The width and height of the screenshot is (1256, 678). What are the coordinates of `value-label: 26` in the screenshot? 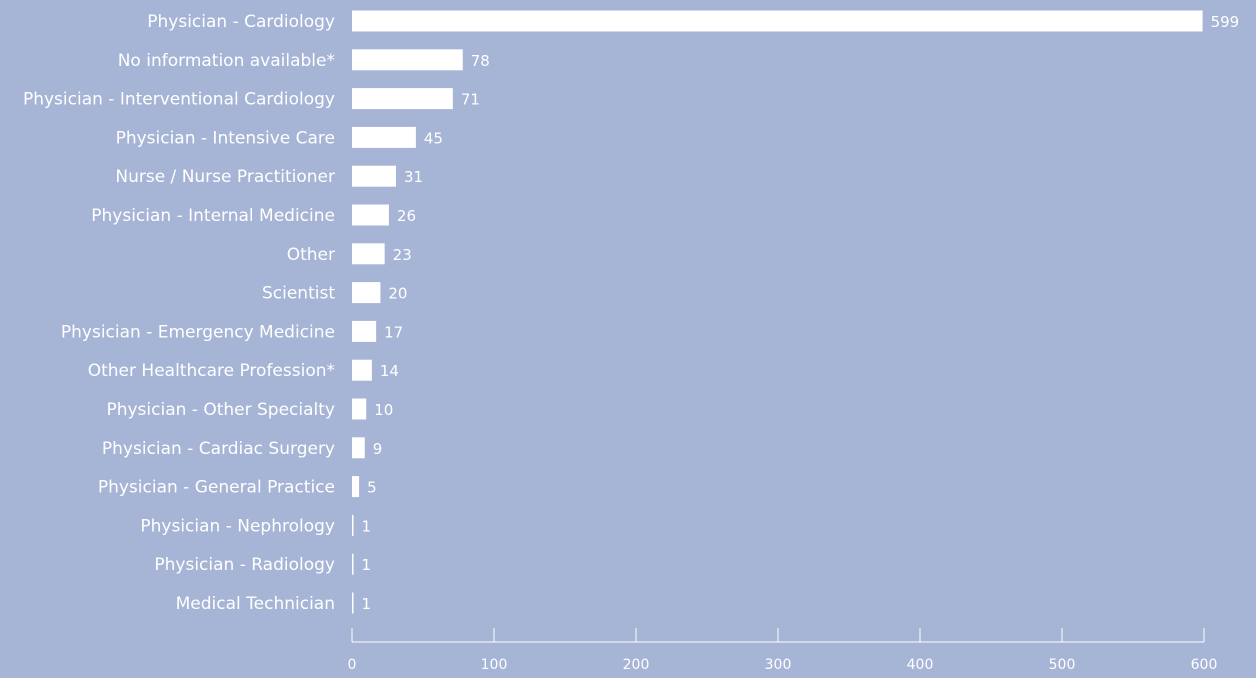 It's located at (406, 216).